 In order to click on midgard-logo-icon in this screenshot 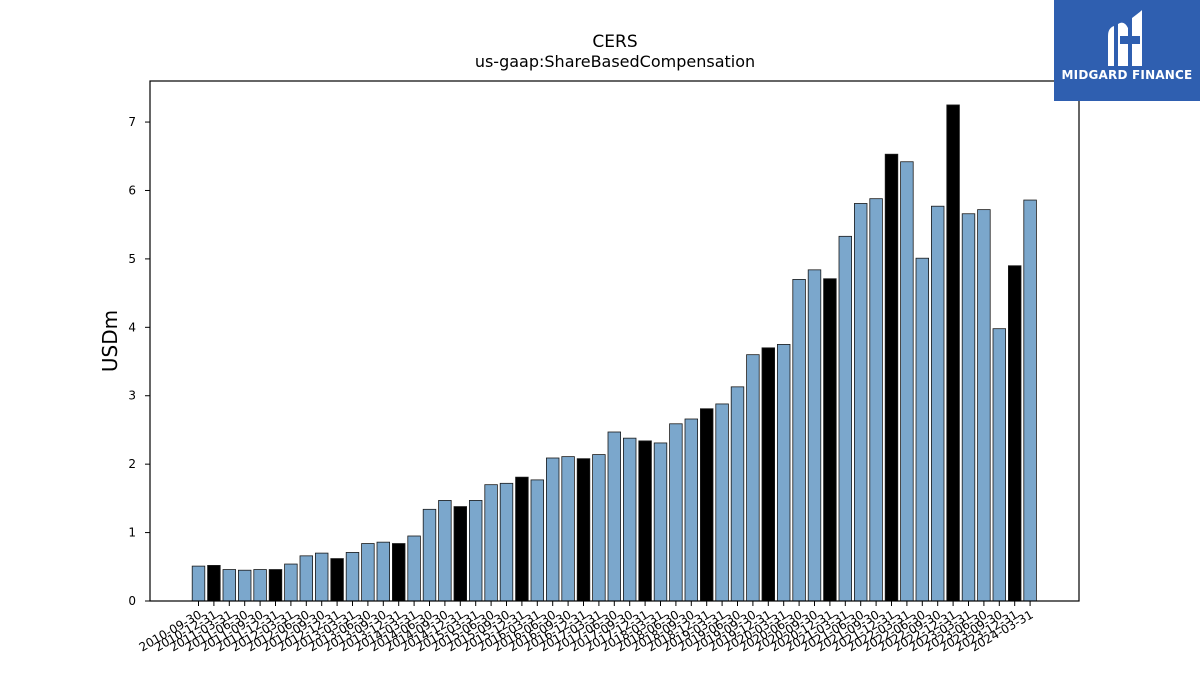, I will do `click(1125, 38)`.